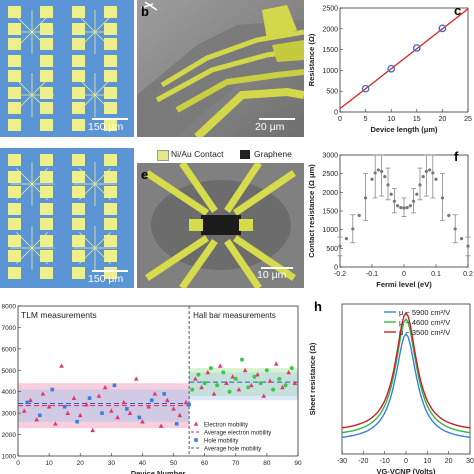 This screenshot has width=474, height=474. Describe the element at coordinates (9, 392) in the screenshot. I see `y-tick-label: 4000` at that location.